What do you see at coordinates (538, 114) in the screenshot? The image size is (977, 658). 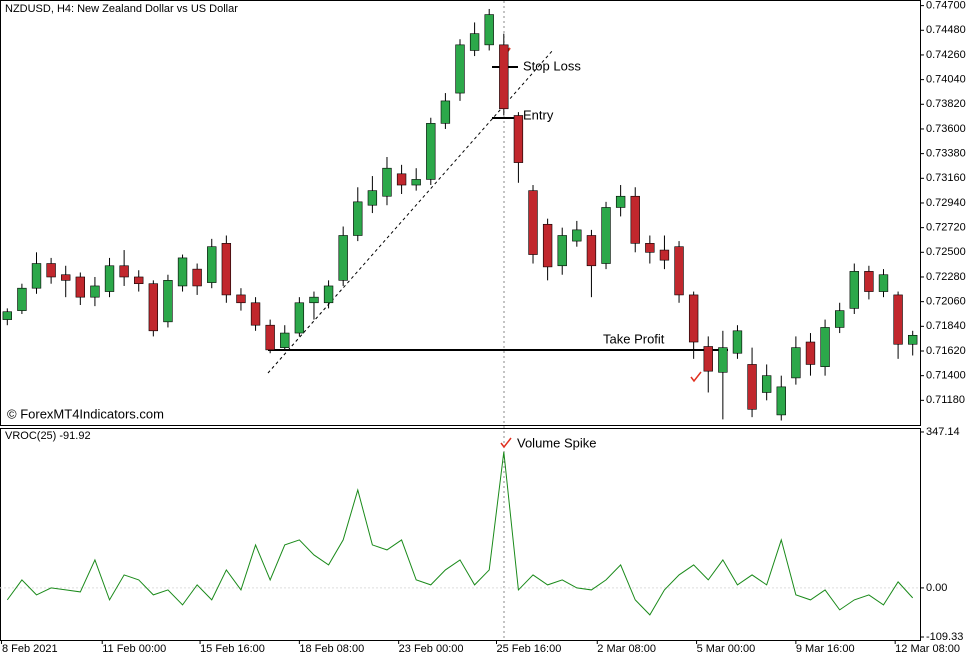 I see `annotation: Entry` at bounding box center [538, 114].